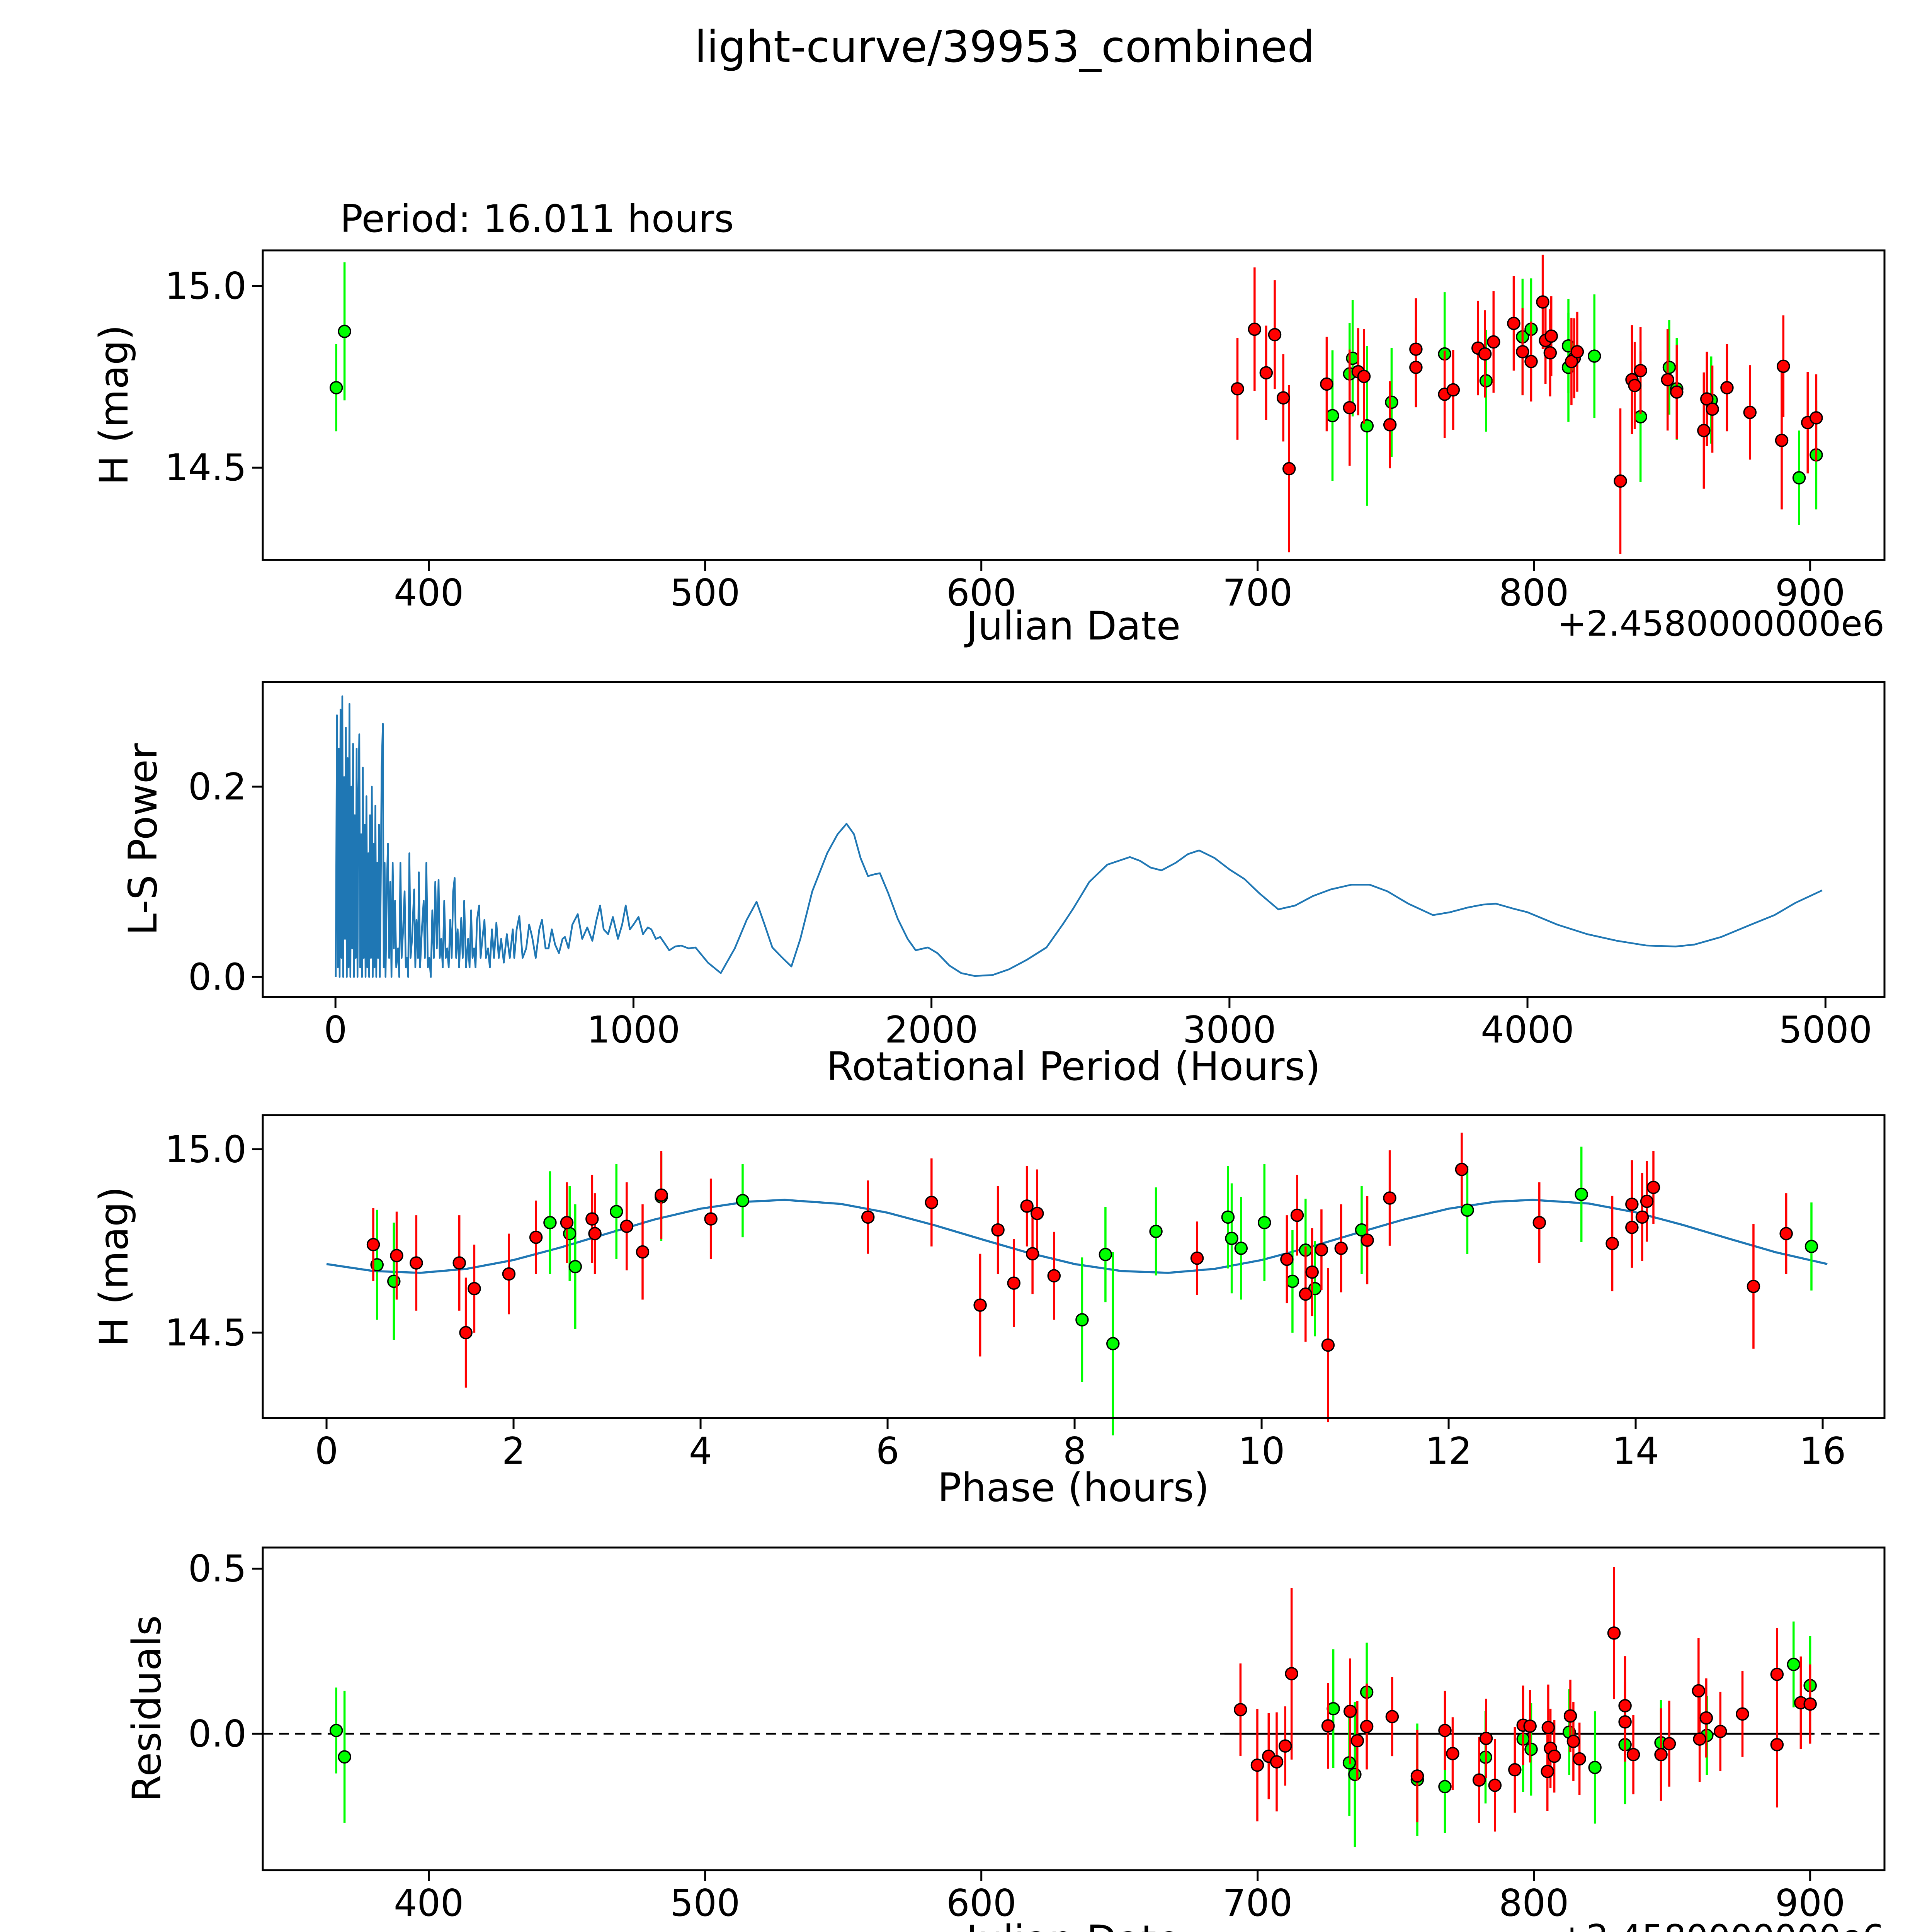  I want to click on x-tick-label: 10, so click(1262, 1452).